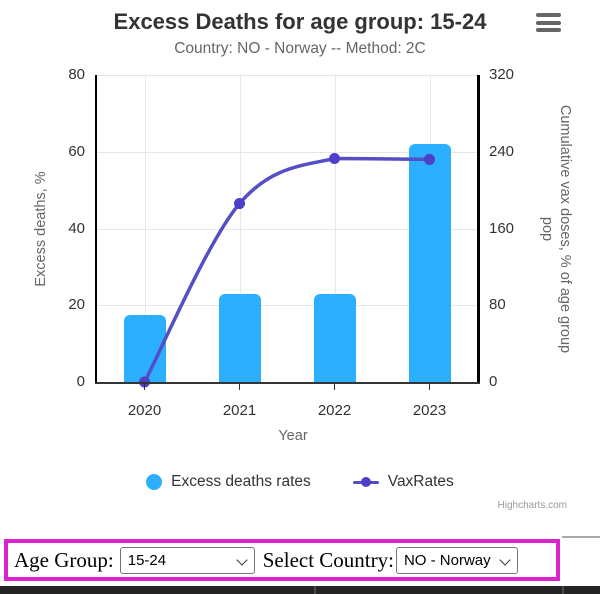  What do you see at coordinates (241, 481) in the screenshot?
I see `legend-label: Excess deaths rates` at bounding box center [241, 481].